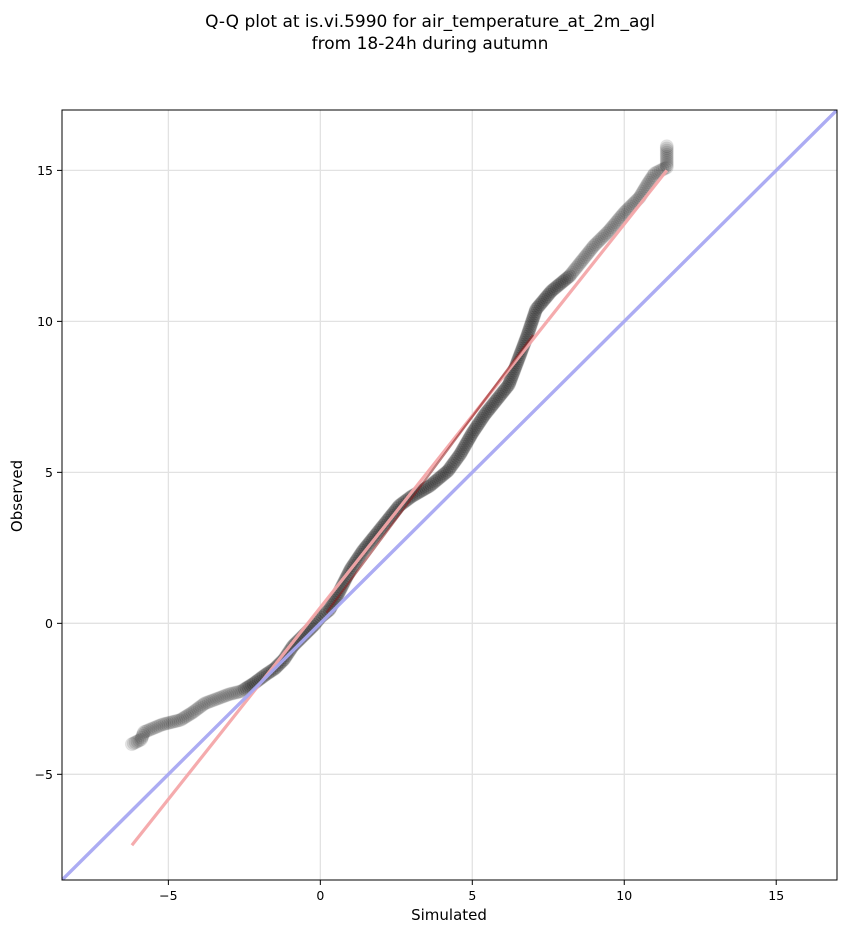  I want to click on x-tick-label: 0, so click(320, 895).